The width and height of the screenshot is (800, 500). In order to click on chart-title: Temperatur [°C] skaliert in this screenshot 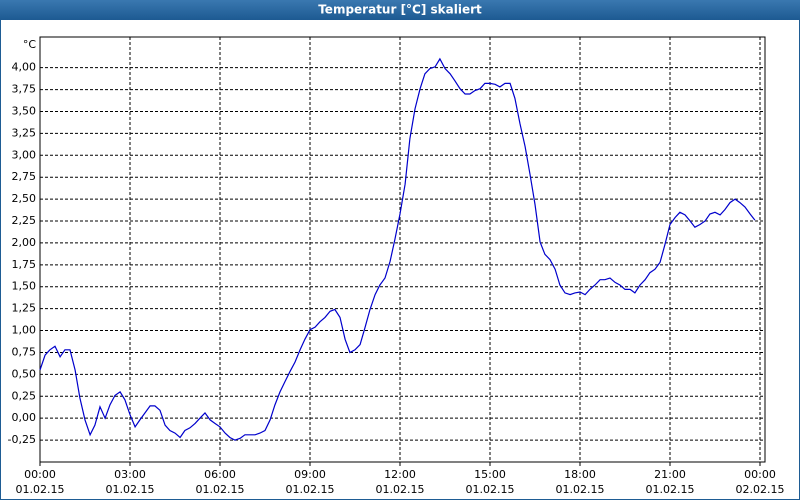, I will do `click(400, 10)`.